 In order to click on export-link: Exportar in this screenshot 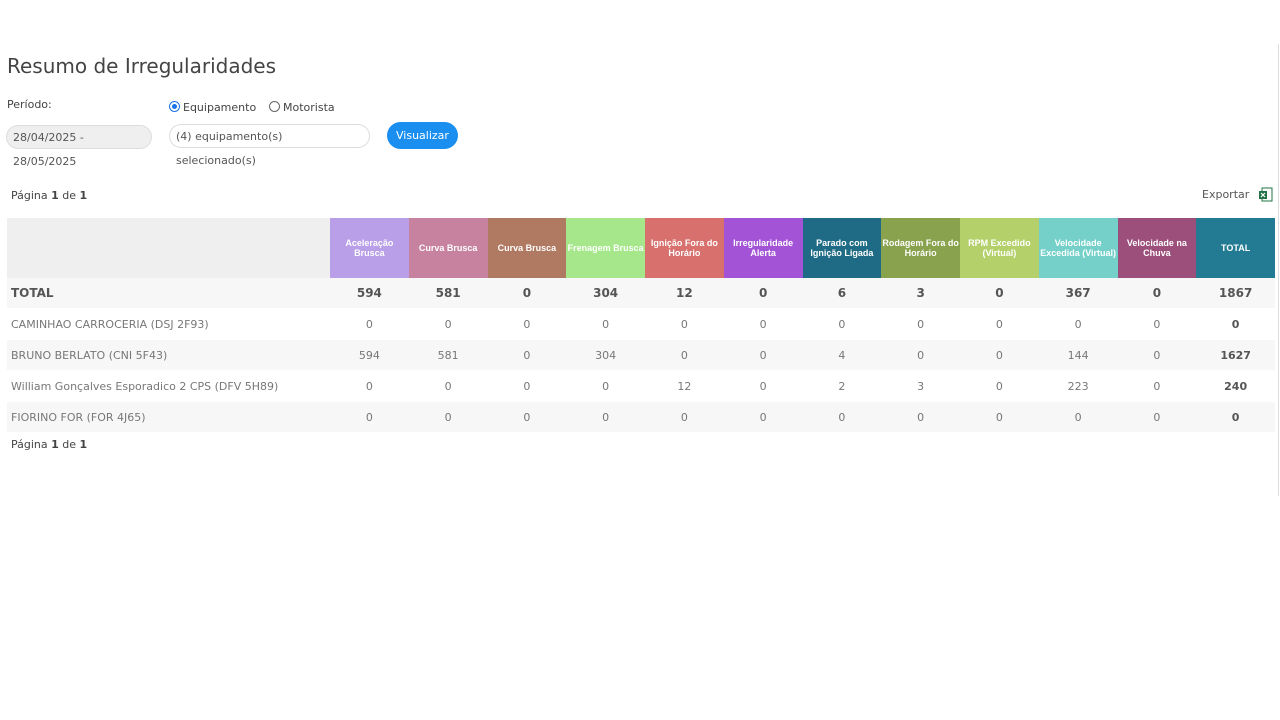, I will do `click(1237, 194)`.